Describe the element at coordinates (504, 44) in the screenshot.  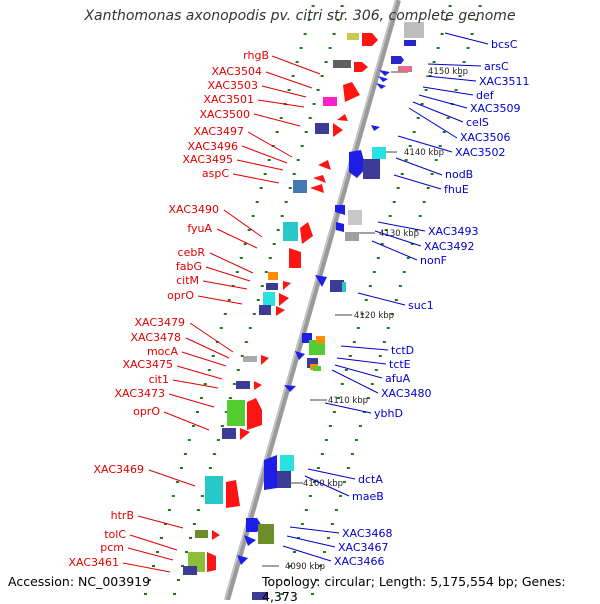
I see `label-bcsC: bcsC` at that location.